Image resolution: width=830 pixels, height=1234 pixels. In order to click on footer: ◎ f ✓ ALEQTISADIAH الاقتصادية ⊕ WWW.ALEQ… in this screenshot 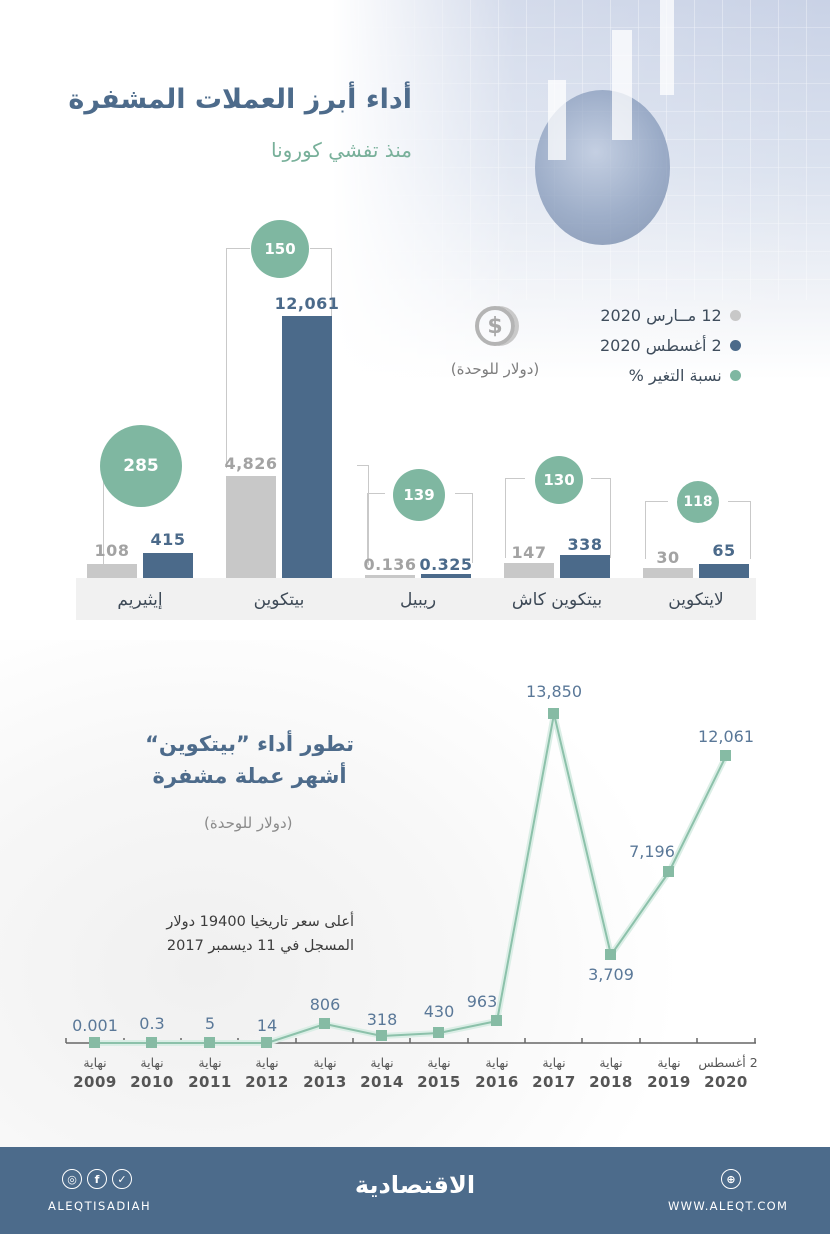, I will do `click(415, 1190)`.